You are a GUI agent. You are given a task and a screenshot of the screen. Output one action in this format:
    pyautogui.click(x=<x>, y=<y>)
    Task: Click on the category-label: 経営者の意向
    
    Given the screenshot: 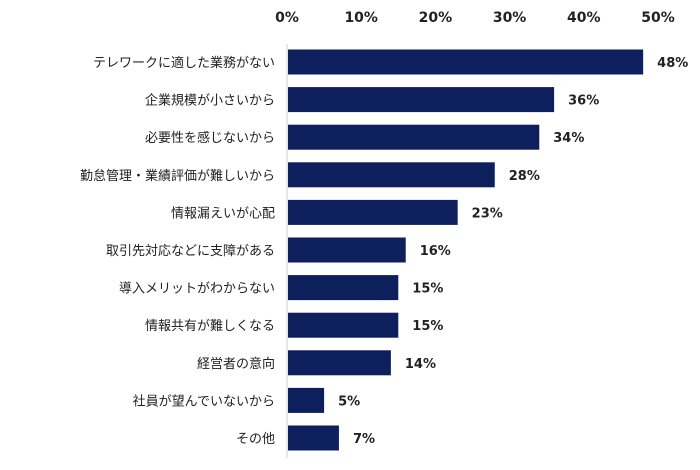 What is the action you would take?
    pyautogui.click(x=236, y=364)
    